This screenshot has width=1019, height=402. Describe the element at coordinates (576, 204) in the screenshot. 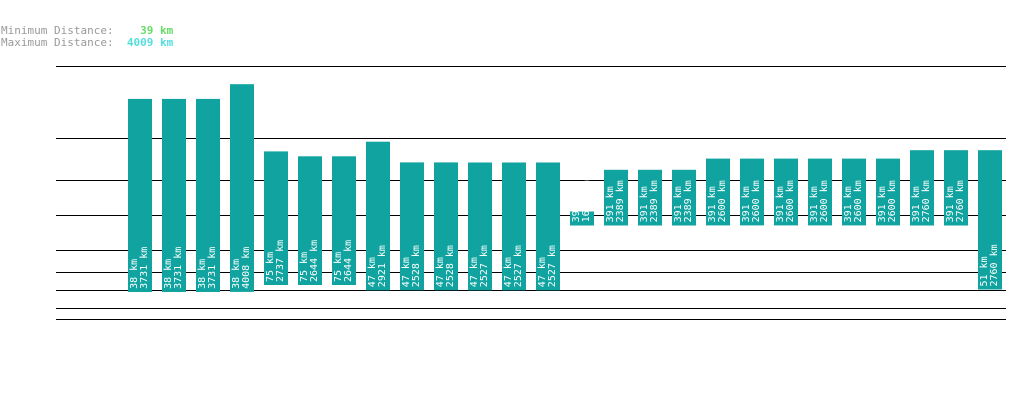

I see `bar-label-min-13: 391 km` at that location.